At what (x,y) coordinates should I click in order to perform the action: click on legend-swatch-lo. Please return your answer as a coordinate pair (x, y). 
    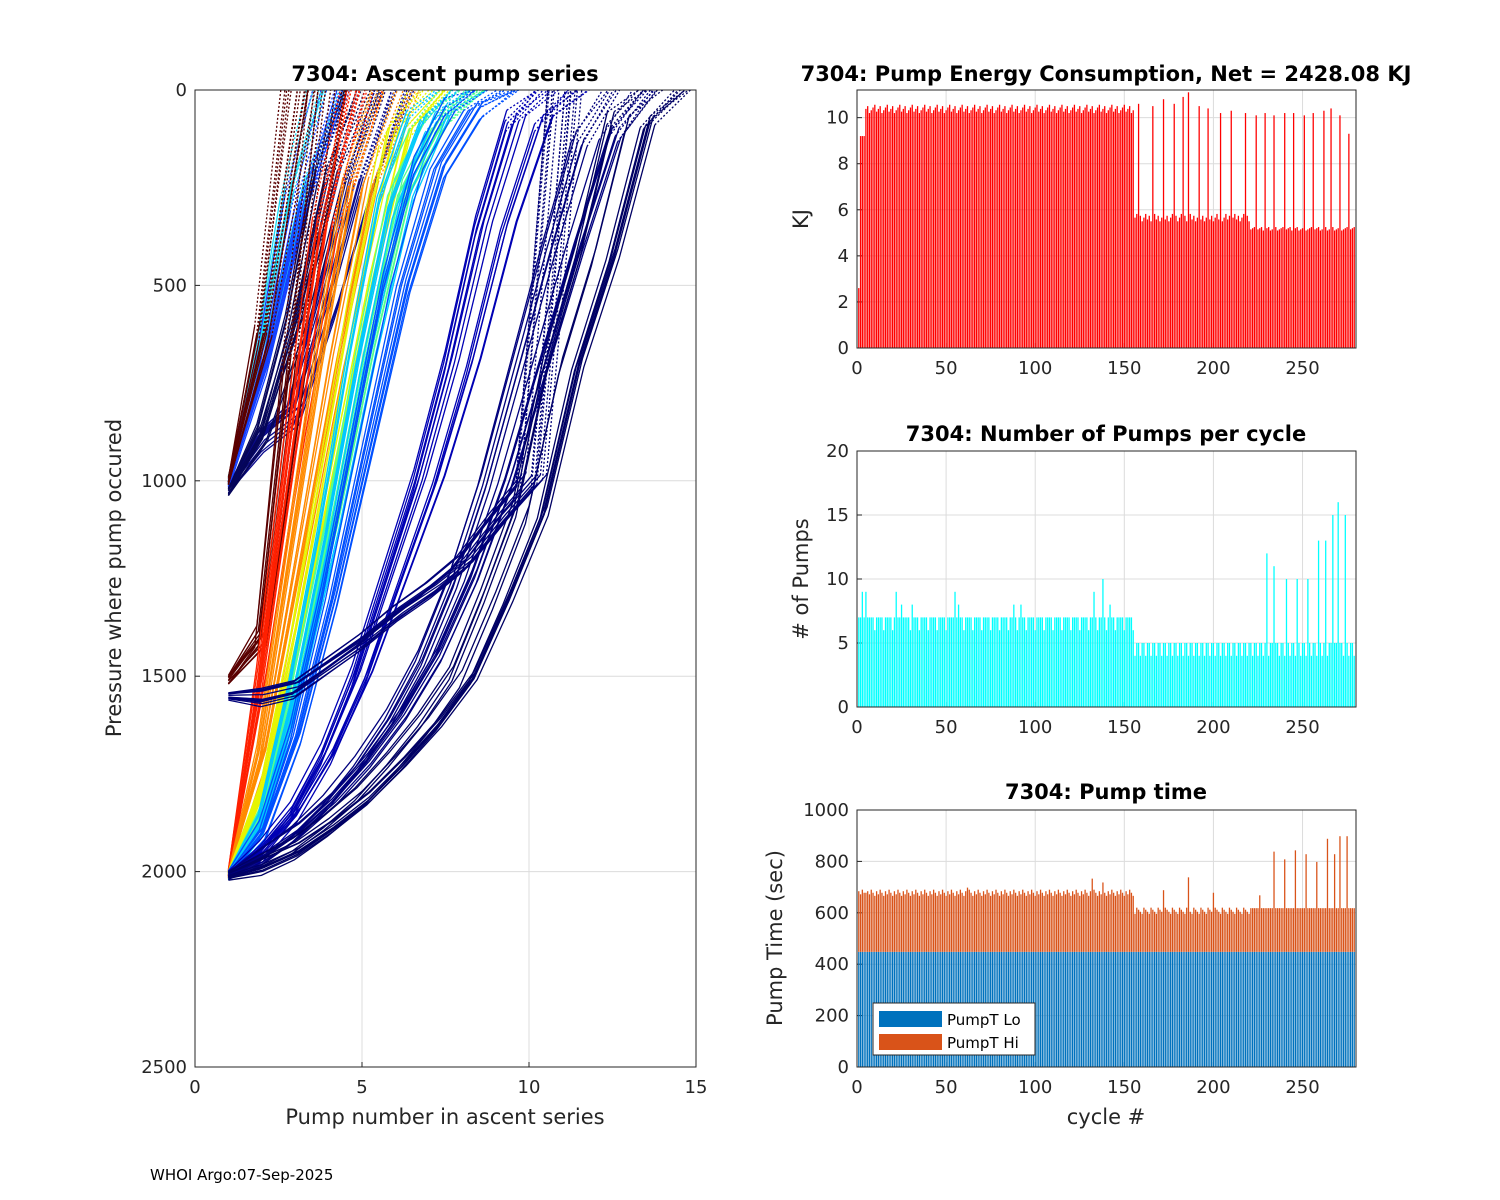
    Looking at the image, I should click on (910, 1019).